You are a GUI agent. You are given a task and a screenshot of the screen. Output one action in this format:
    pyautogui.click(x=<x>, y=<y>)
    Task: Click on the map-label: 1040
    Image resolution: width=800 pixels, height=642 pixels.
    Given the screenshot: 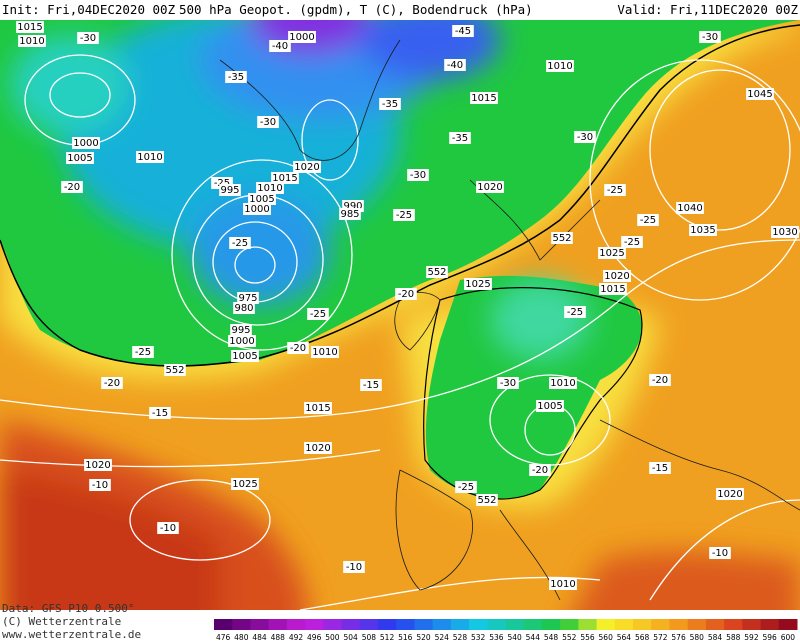 What is the action you would take?
    pyautogui.click(x=689, y=208)
    